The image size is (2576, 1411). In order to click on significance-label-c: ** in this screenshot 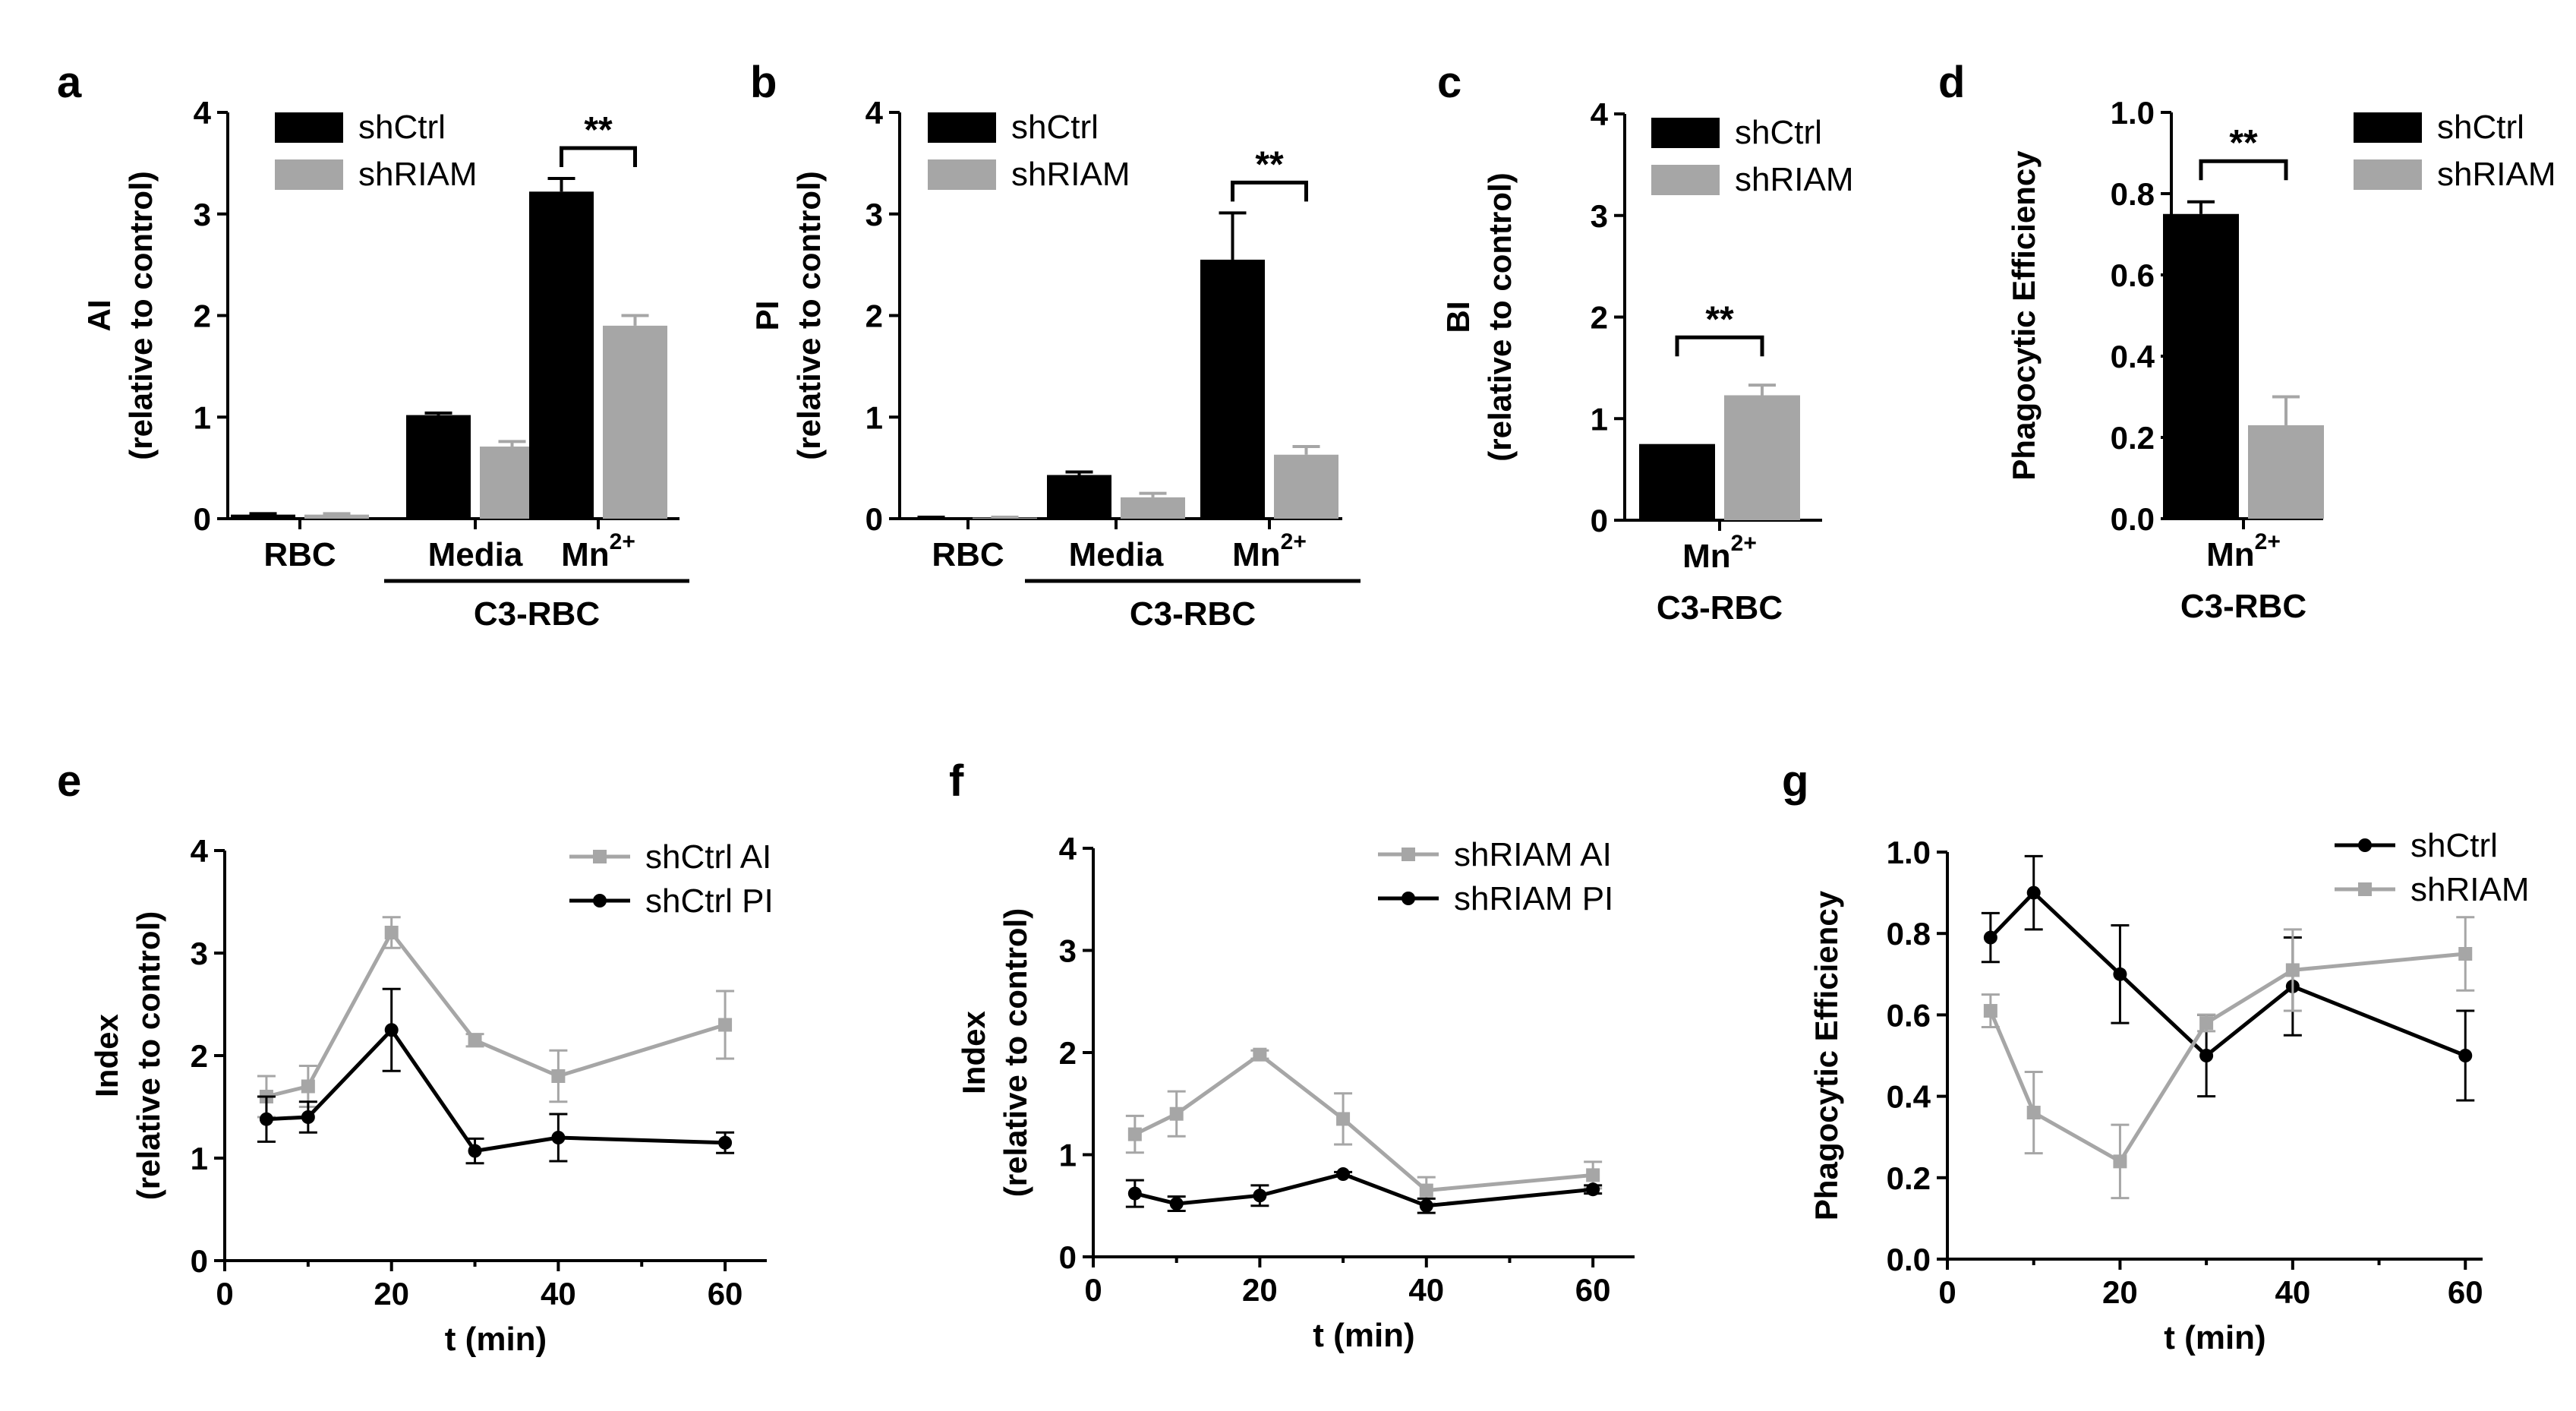, I will do `click(1719, 319)`.